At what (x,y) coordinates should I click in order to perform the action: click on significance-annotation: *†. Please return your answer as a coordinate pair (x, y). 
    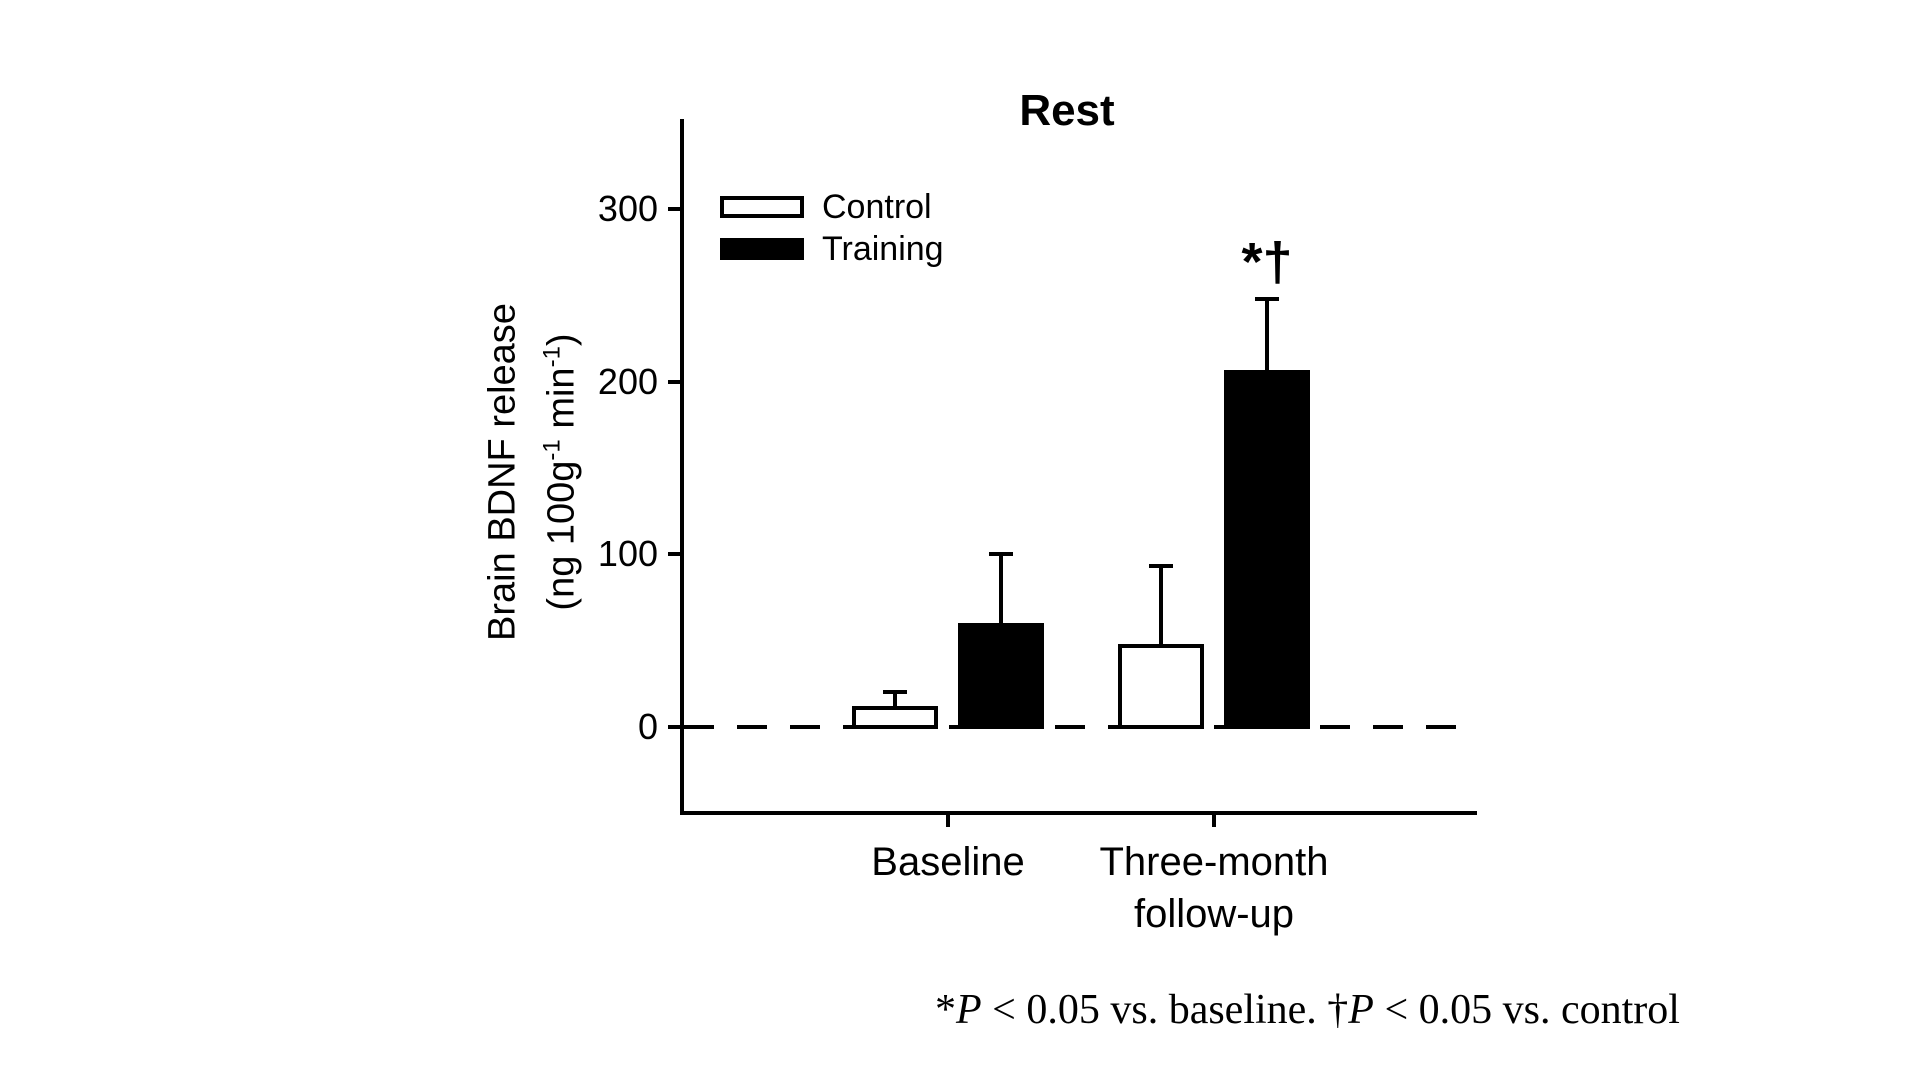
    Looking at the image, I should click on (1267, 261).